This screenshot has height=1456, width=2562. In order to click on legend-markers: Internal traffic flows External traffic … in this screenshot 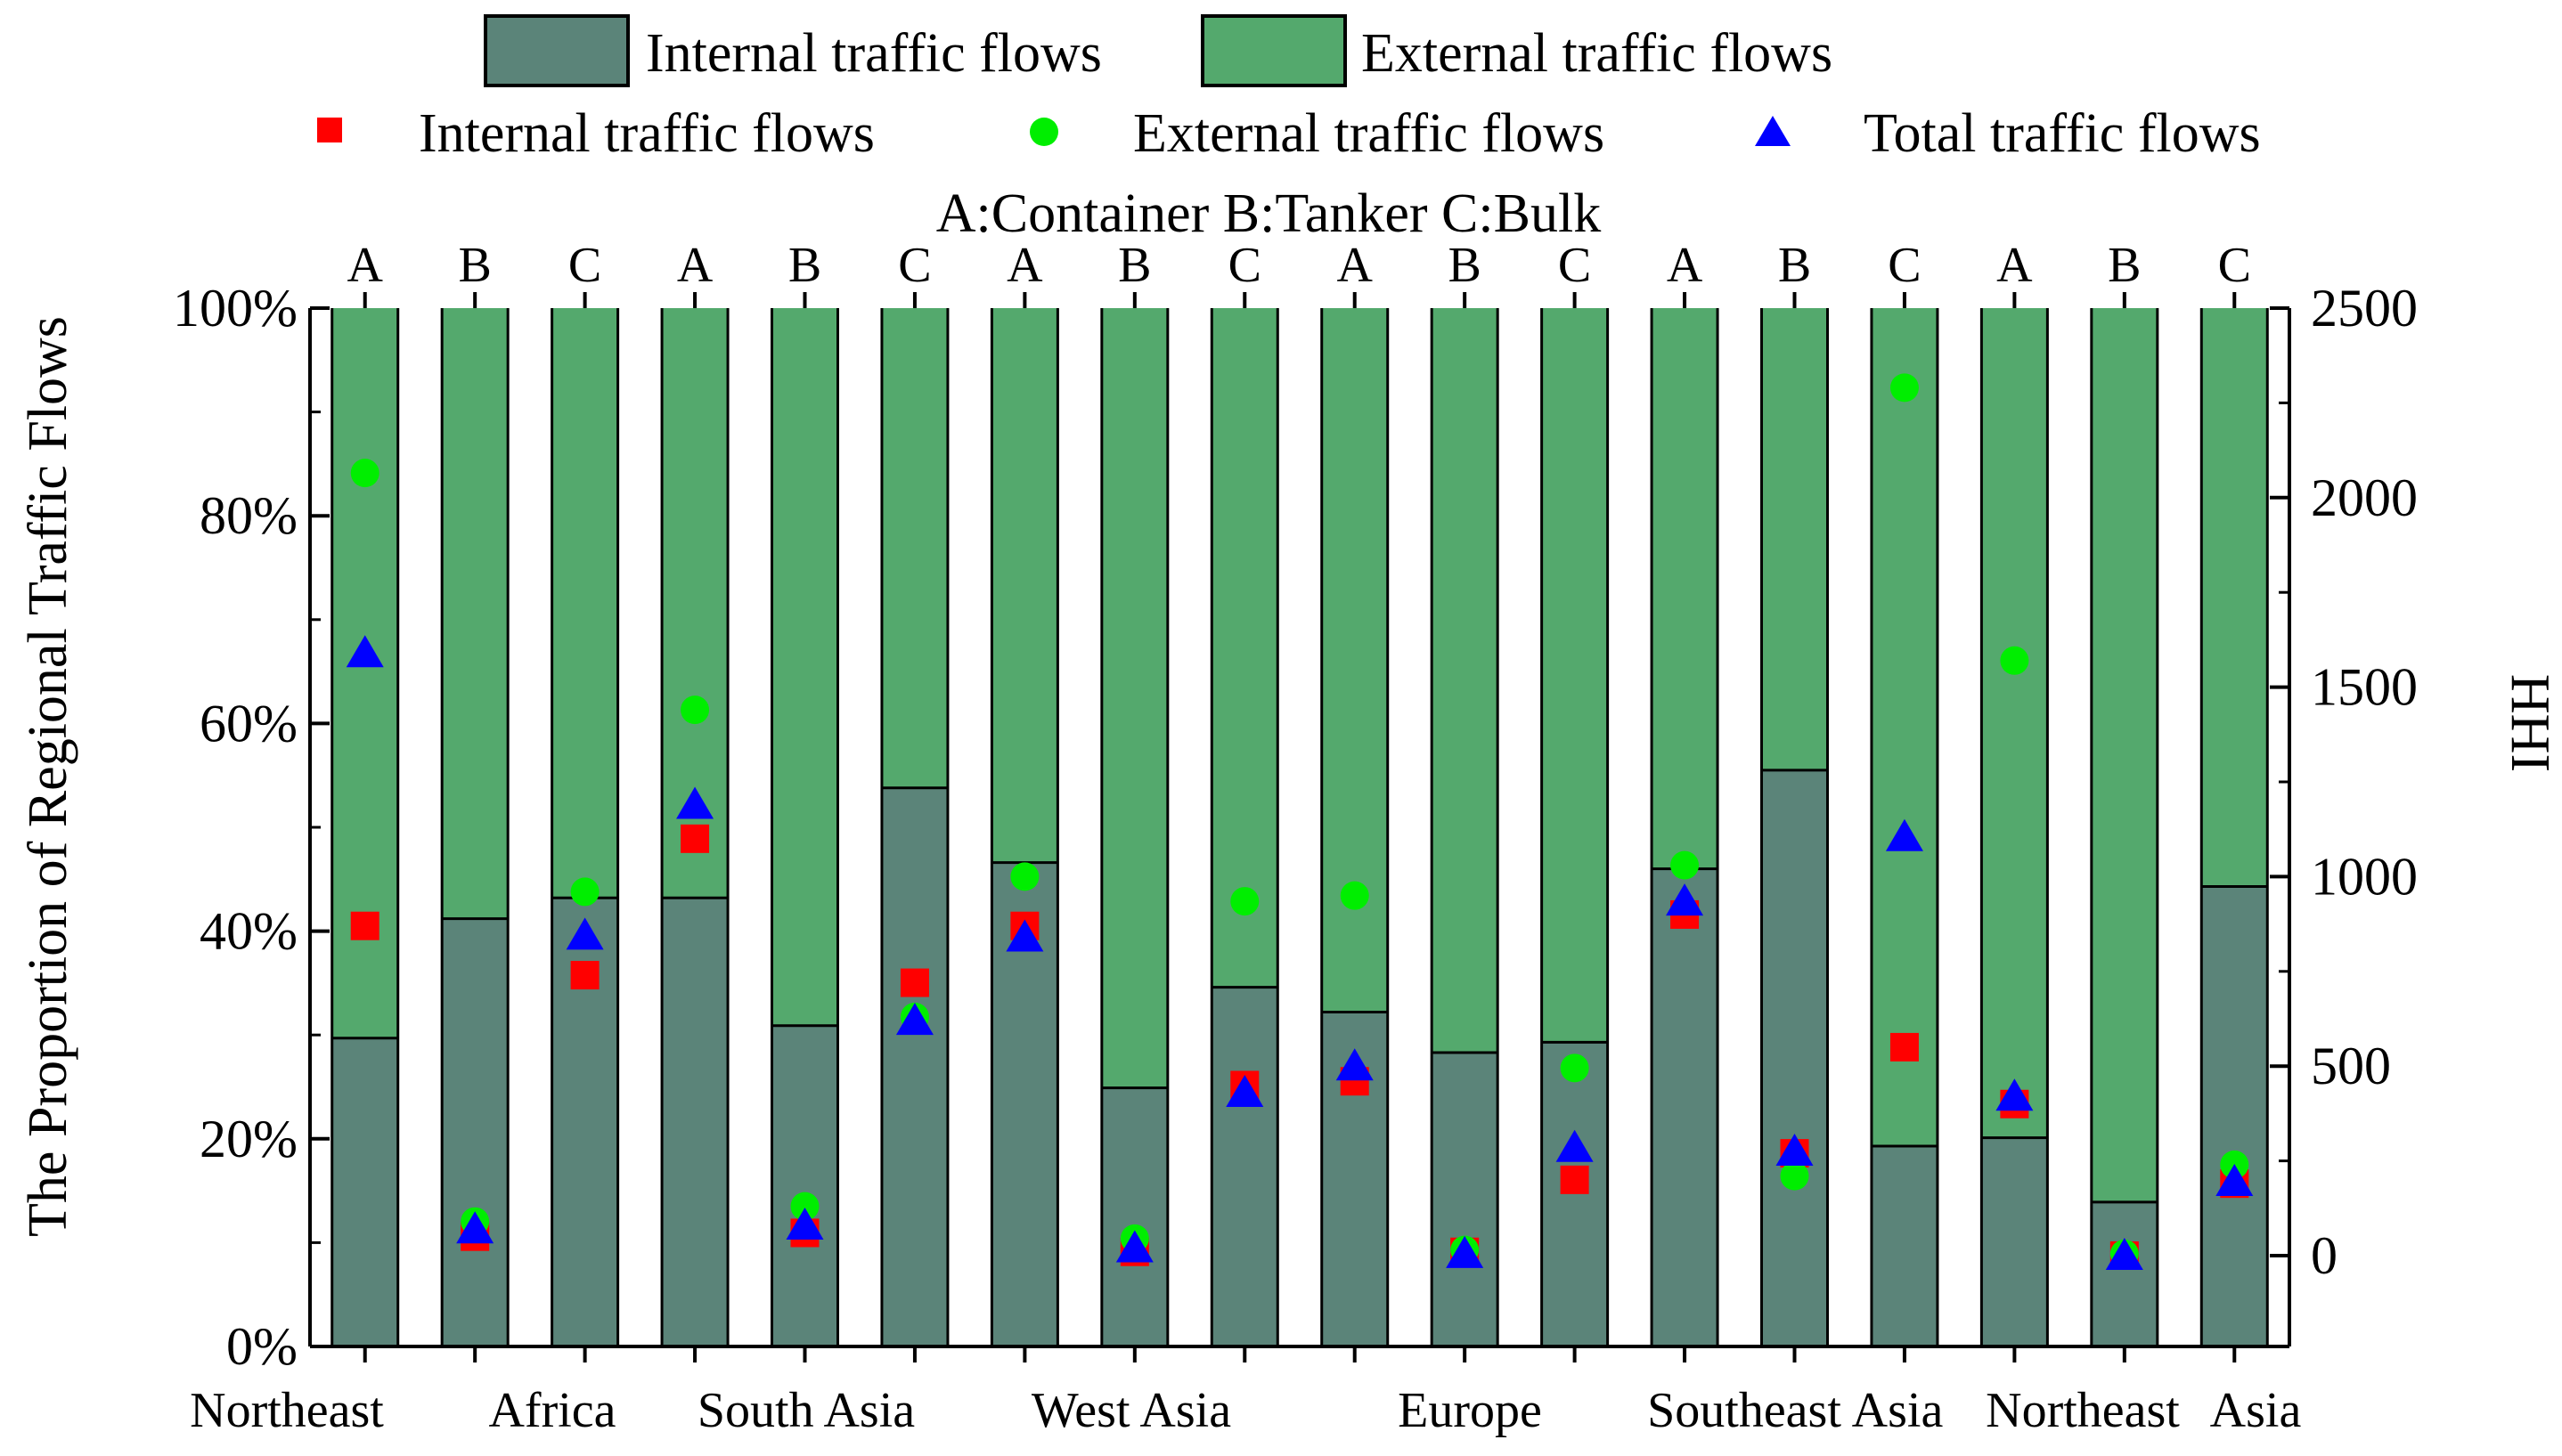, I will do `click(1289, 133)`.